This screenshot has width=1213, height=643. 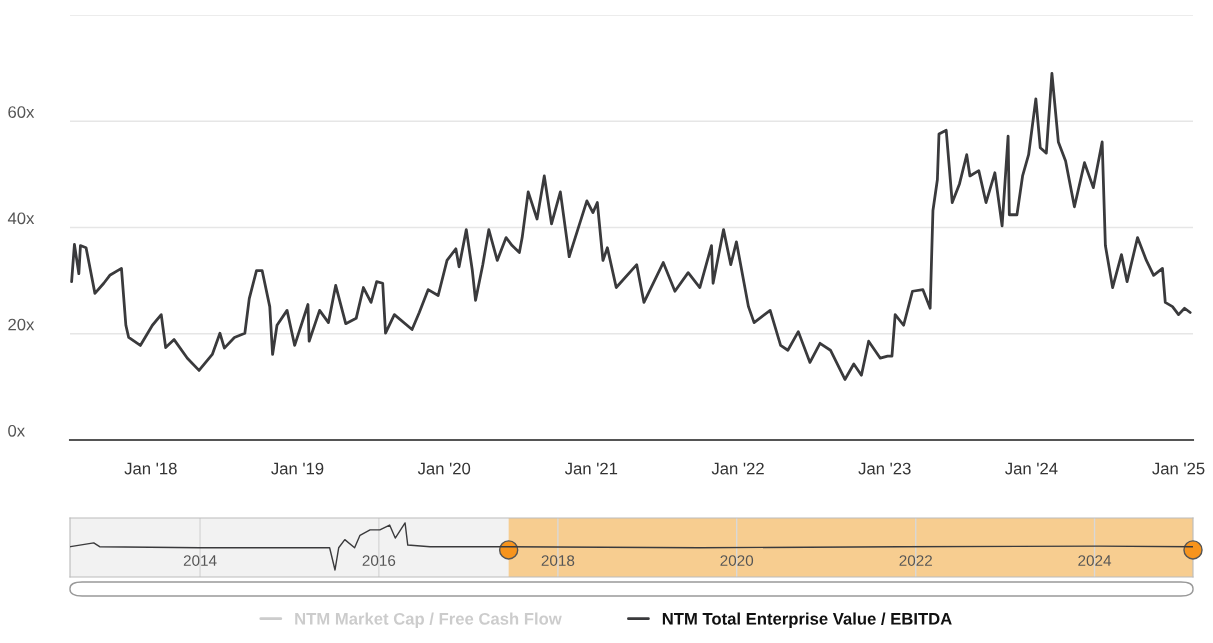 I want to click on x-tick-label: 2014, so click(x=200, y=560).